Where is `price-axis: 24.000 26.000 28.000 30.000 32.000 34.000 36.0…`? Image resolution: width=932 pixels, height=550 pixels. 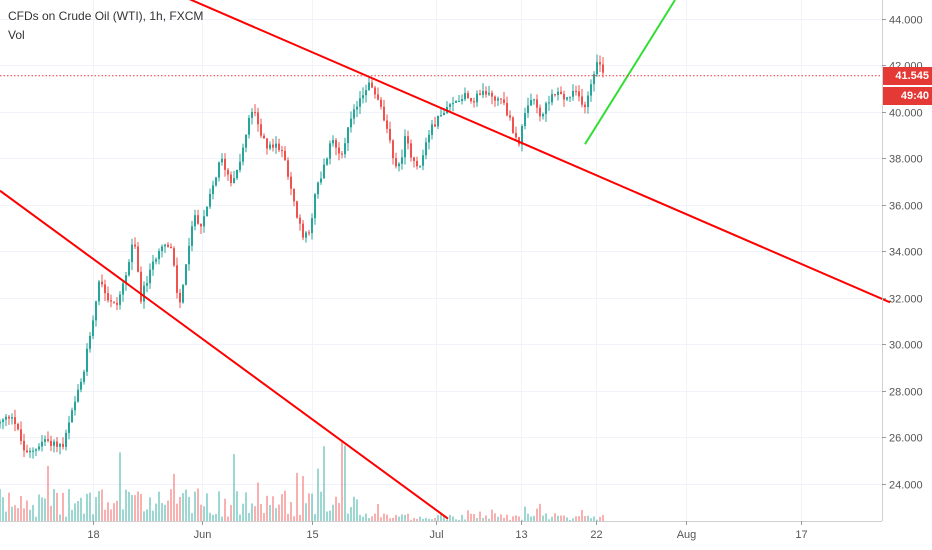
price-axis: 24.000 26.000 28.000 30.000 32.000 34.000 36.0… is located at coordinates (902, 253).